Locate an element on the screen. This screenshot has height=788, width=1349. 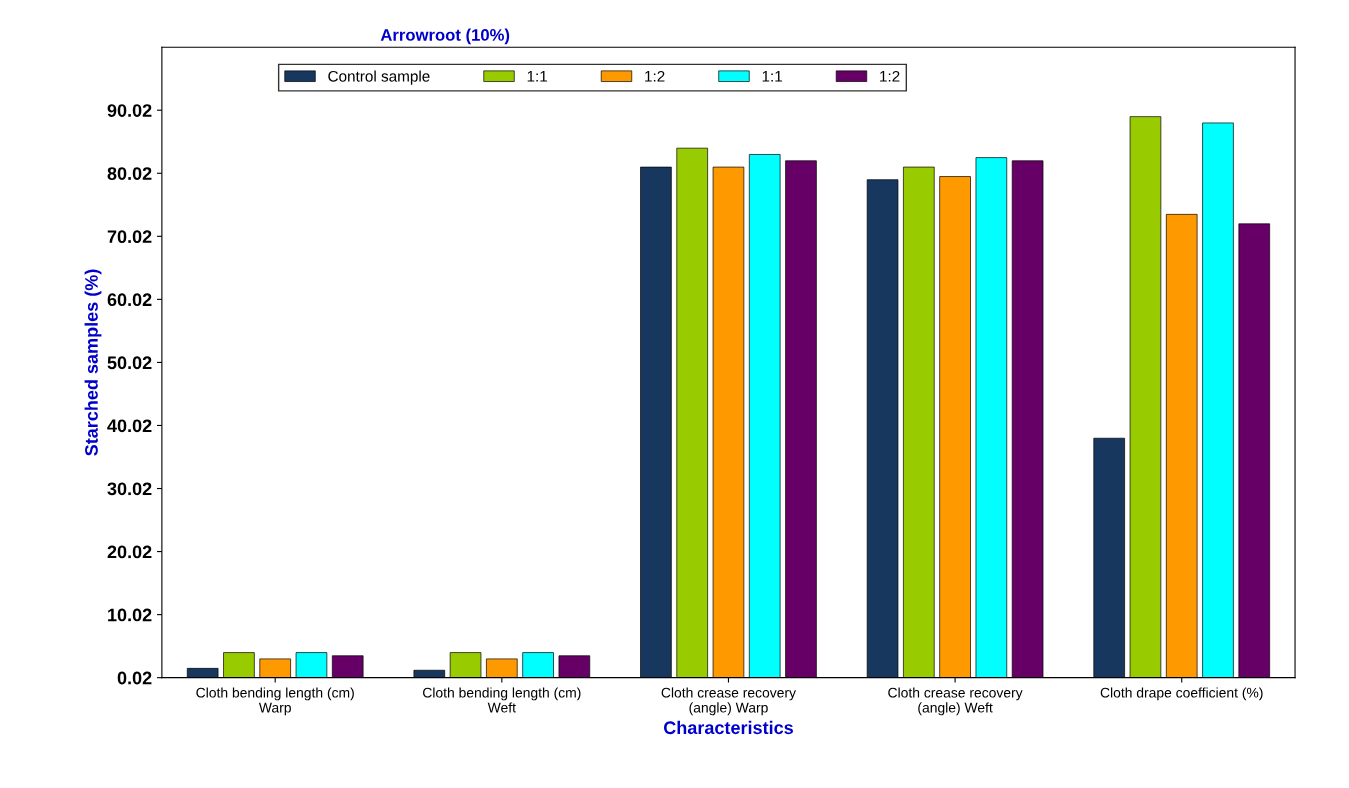
x-tick-label: Cloth drape coefficient (%) is located at coordinates (1181, 694).